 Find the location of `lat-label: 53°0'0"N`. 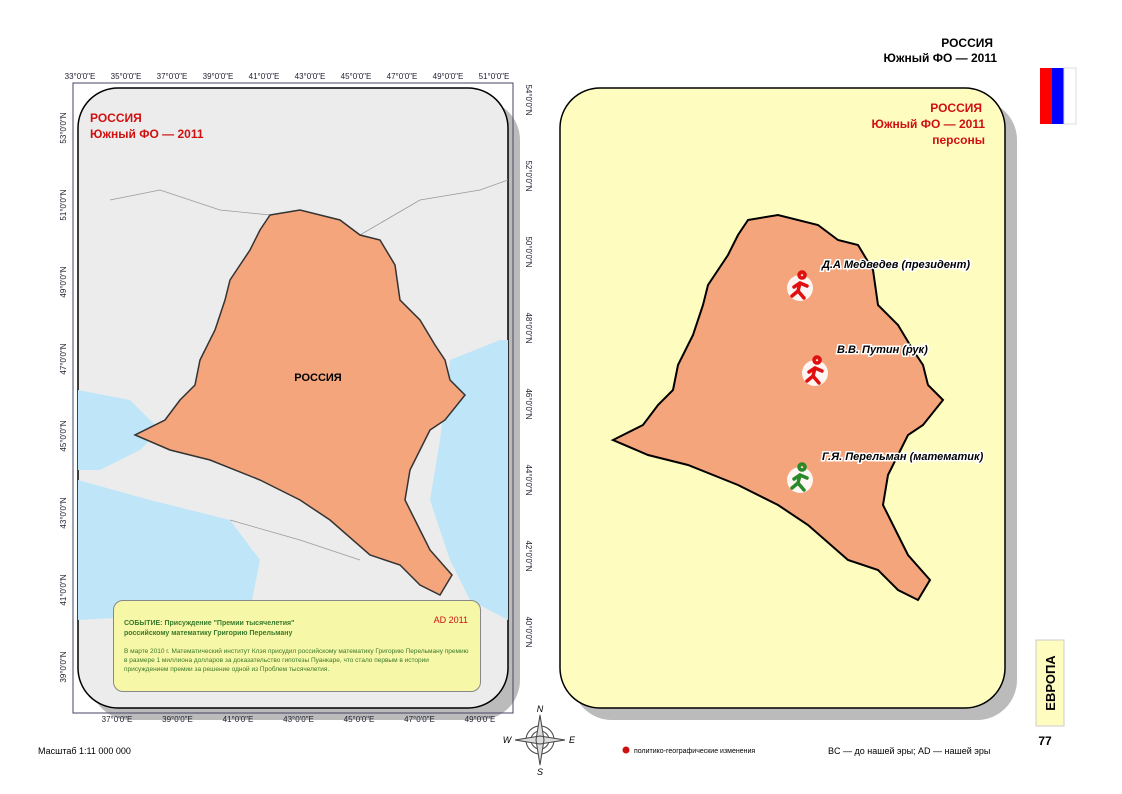

lat-label: 53°0'0"N is located at coordinates (63, 127).